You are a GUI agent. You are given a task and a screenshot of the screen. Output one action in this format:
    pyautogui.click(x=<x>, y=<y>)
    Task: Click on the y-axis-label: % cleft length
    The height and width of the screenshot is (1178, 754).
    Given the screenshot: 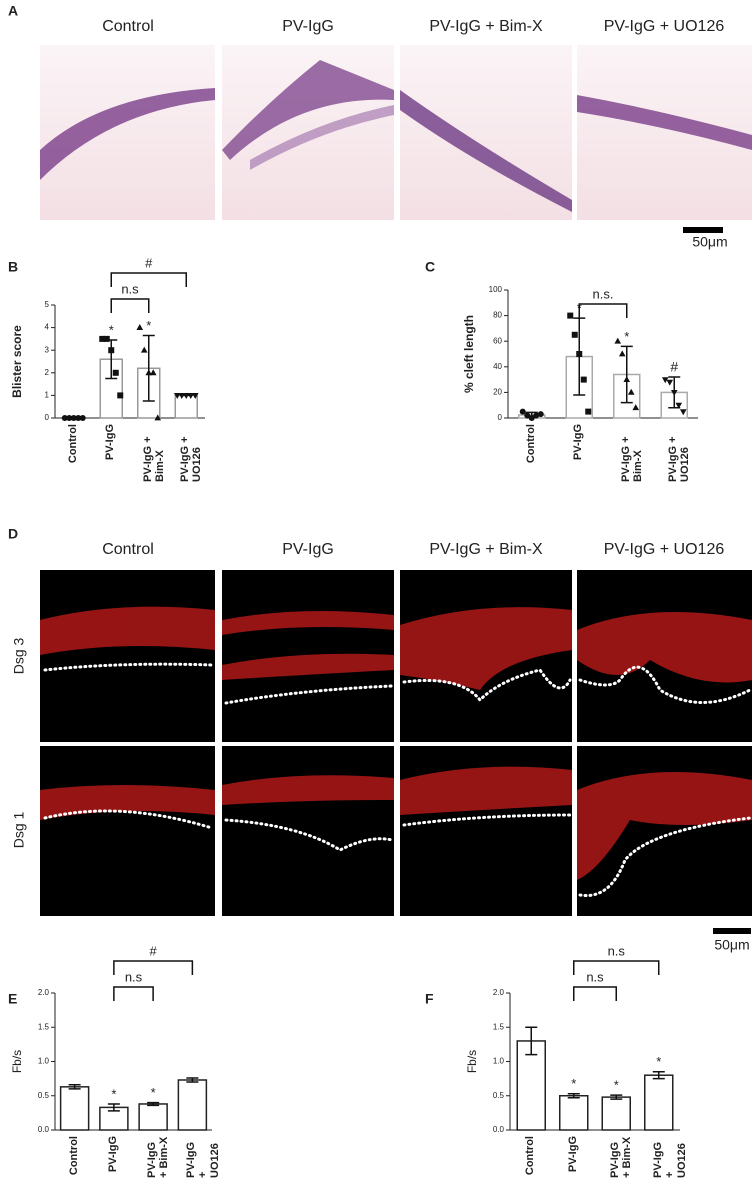 What is the action you would take?
    pyautogui.click(x=469, y=354)
    